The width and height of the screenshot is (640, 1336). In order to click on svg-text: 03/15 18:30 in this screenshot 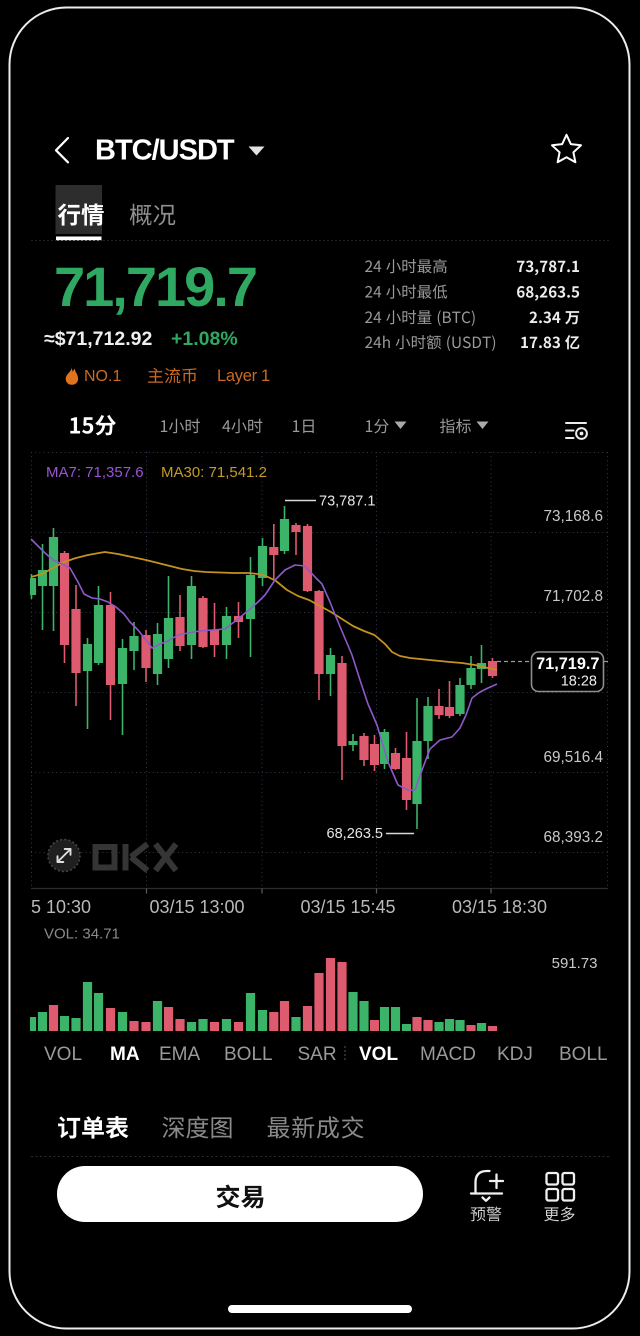, I will do `click(499, 907)`.